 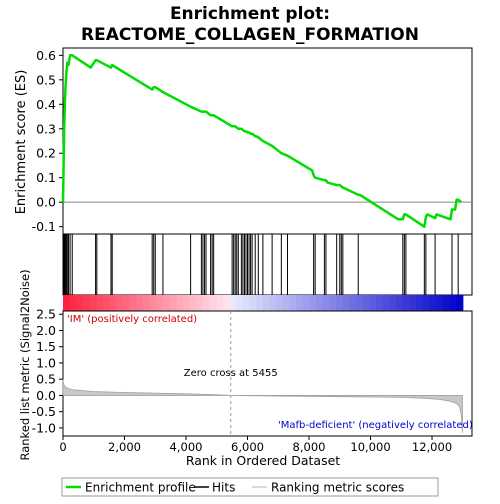 I want to click on hits-panel, so click(x=267, y=264).